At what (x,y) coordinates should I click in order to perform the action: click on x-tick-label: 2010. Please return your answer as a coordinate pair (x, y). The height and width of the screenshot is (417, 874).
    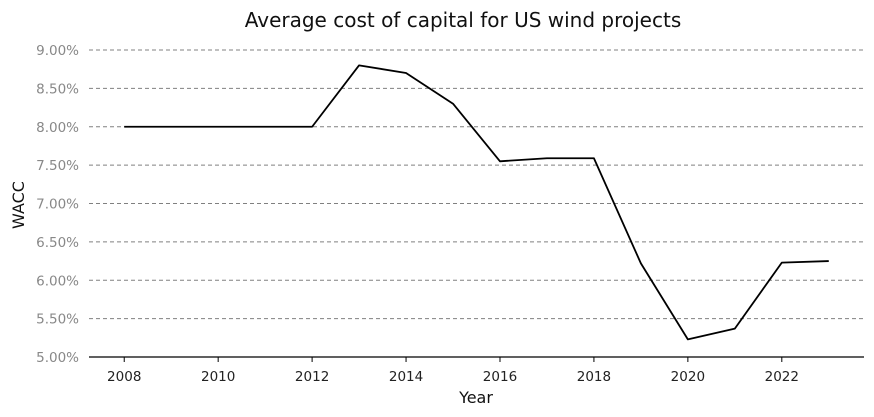
    Looking at the image, I should click on (218, 377).